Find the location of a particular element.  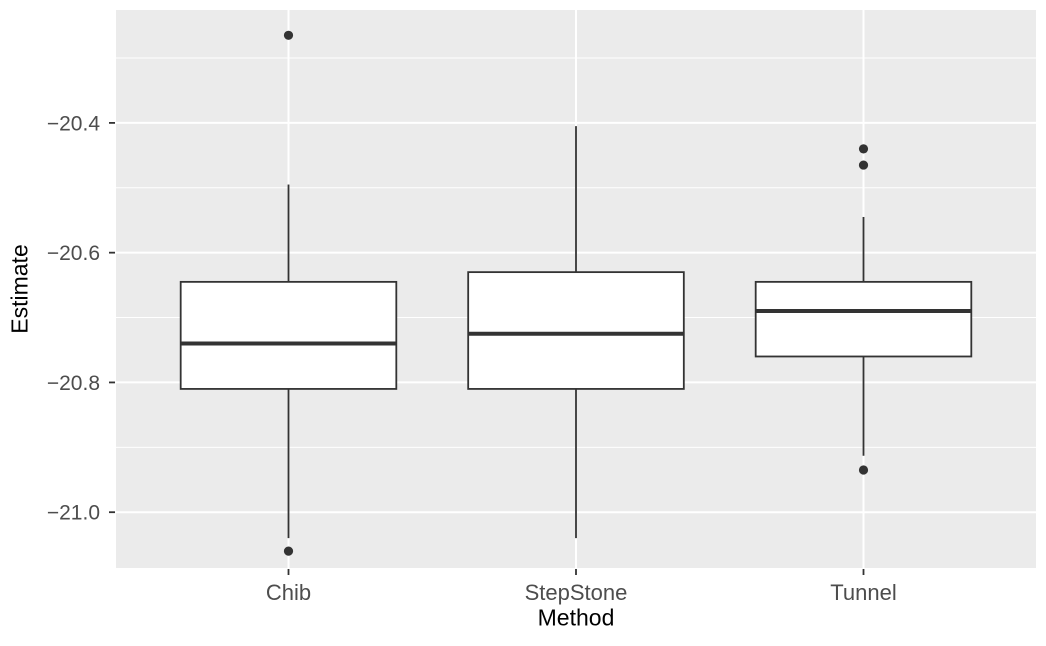

y-tick-label: −20.8 is located at coordinates (73, 383).